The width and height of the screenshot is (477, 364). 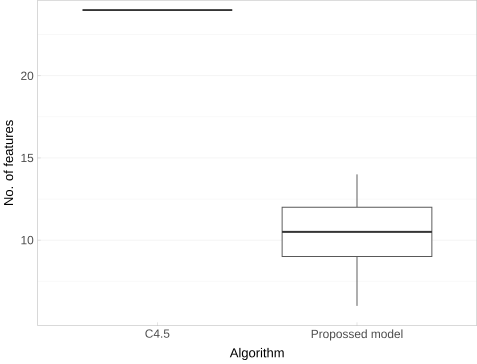 What do you see at coordinates (27, 158) in the screenshot?
I see `y-tick-label: 15` at bounding box center [27, 158].